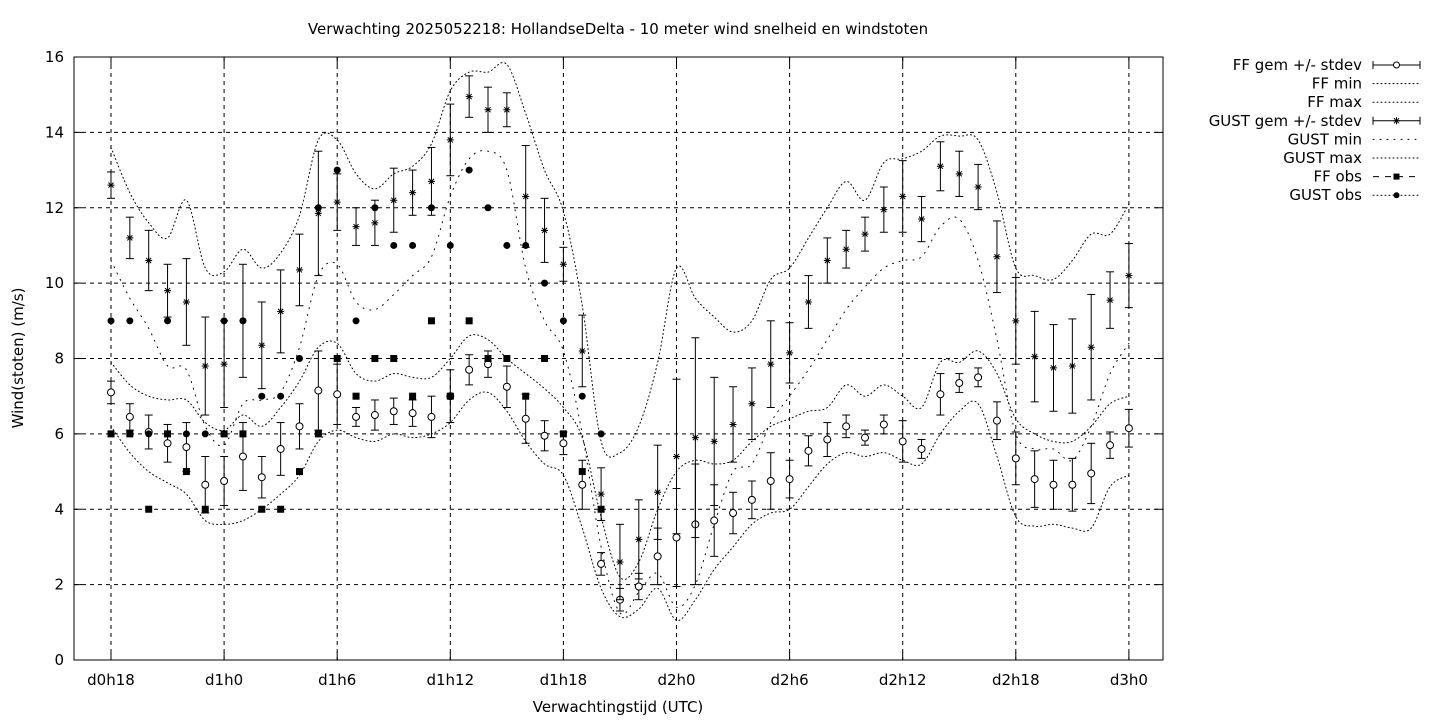 This screenshot has height=720, width=1440. I want to click on legend-item: GUST min, so click(1354, 139).